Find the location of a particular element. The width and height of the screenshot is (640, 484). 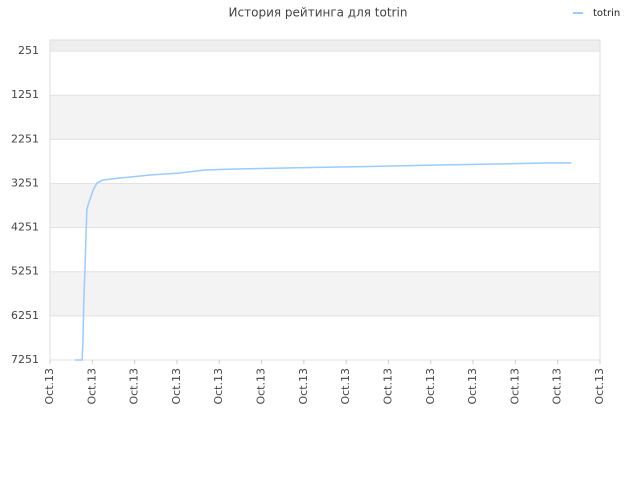

y-tick-label: 2251 is located at coordinates (25, 138).